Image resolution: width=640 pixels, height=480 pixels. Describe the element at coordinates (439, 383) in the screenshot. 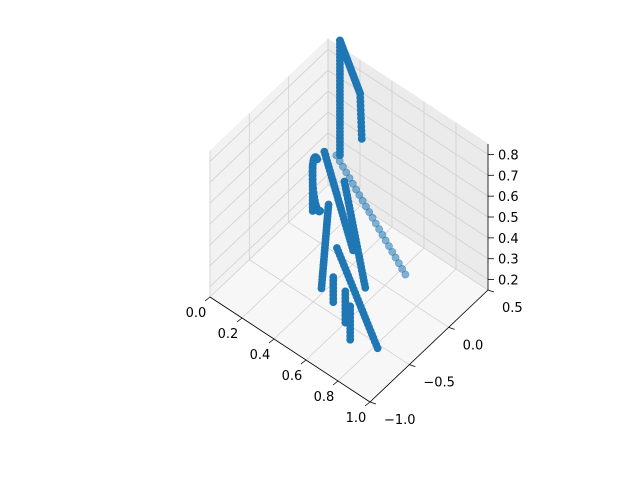

I see `y-tick-label: −0.5` at that location.